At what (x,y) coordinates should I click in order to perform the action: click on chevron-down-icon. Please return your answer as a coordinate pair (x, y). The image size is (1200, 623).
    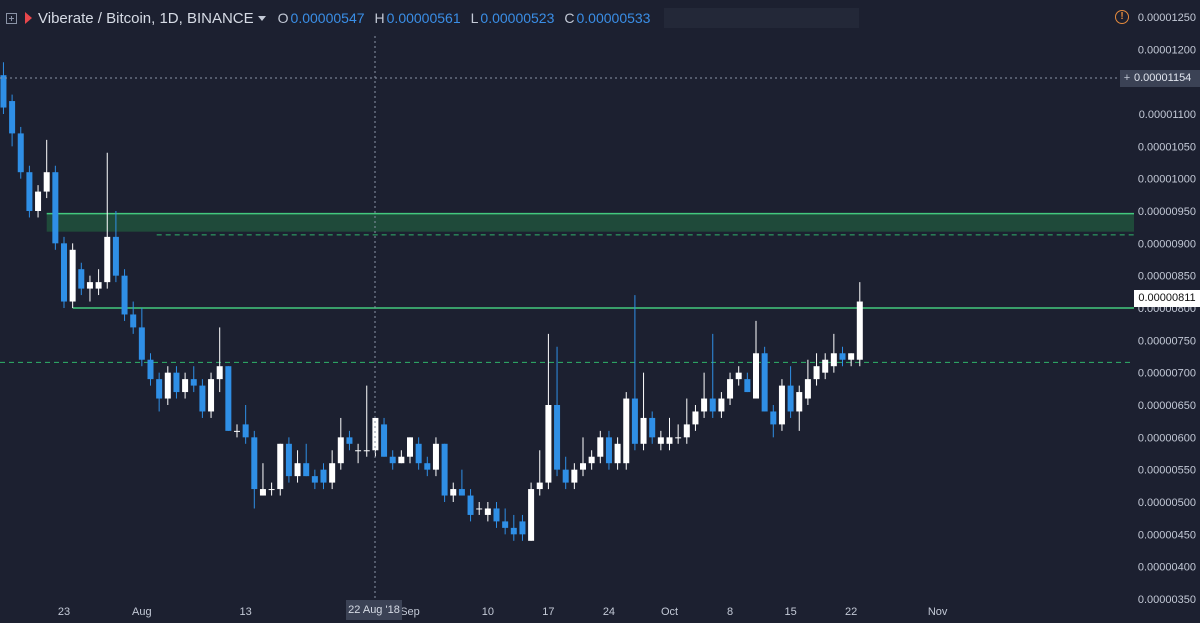
    Looking at the image, I should click on (261, 18).